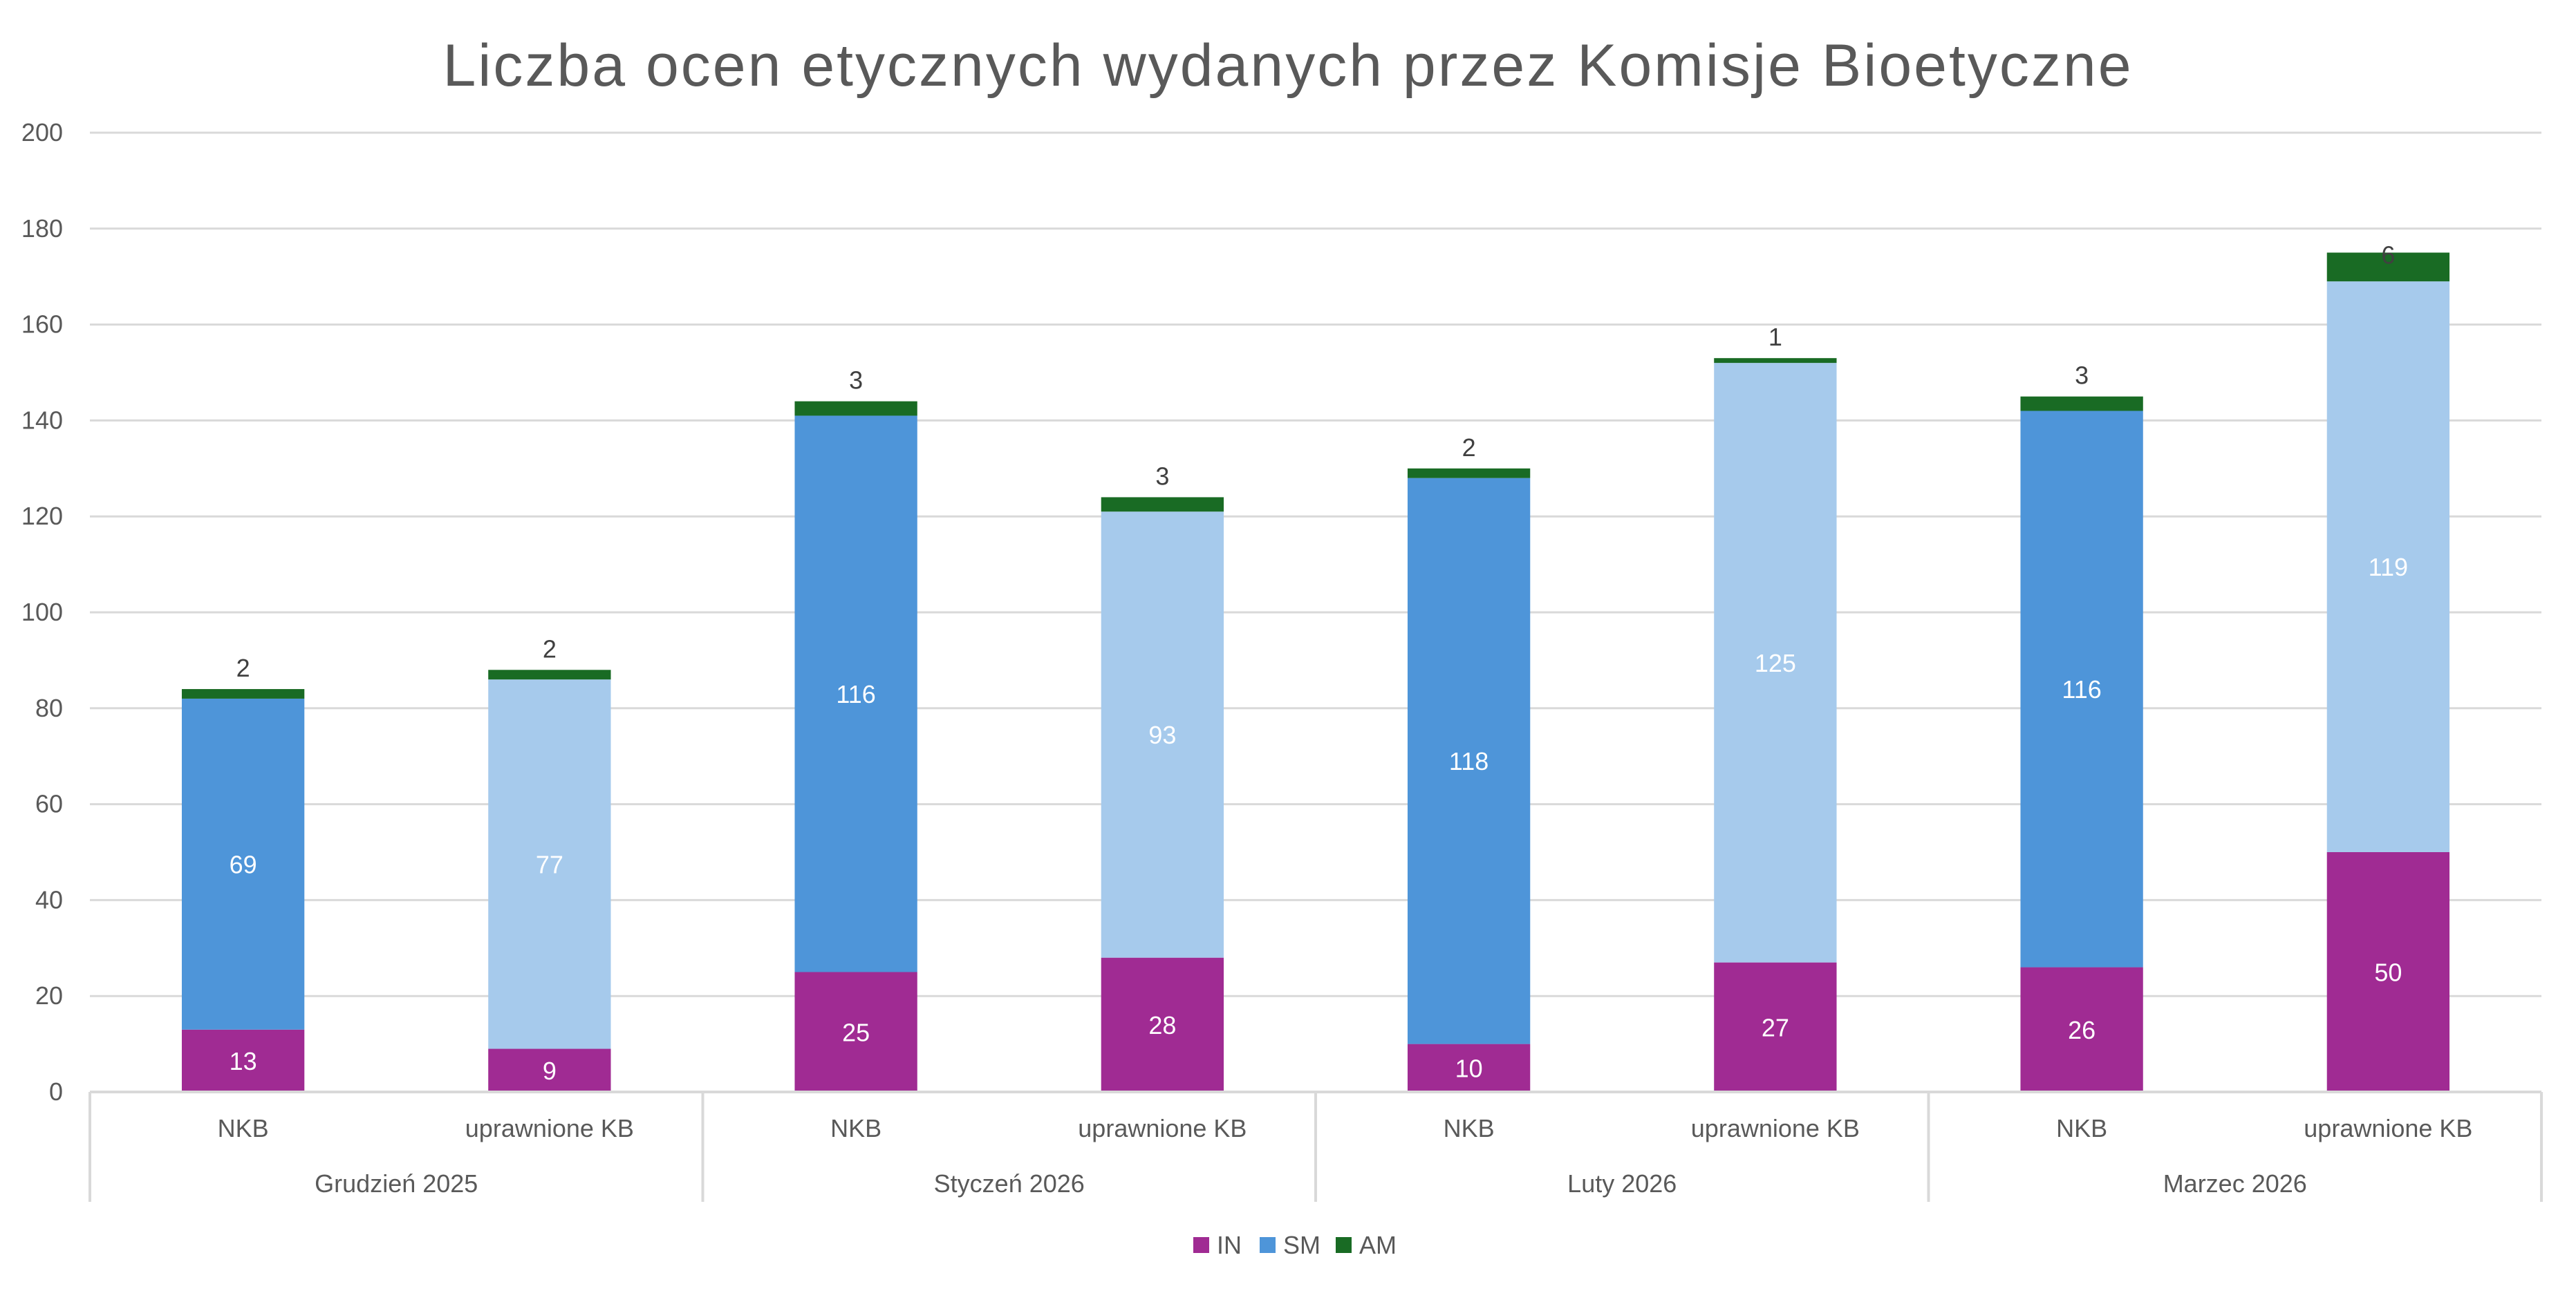 The image size is (2576, 1291). Describe the element at coordinates (49, 708) in the screenshot. I see `y-tick-label: 80` at that location.